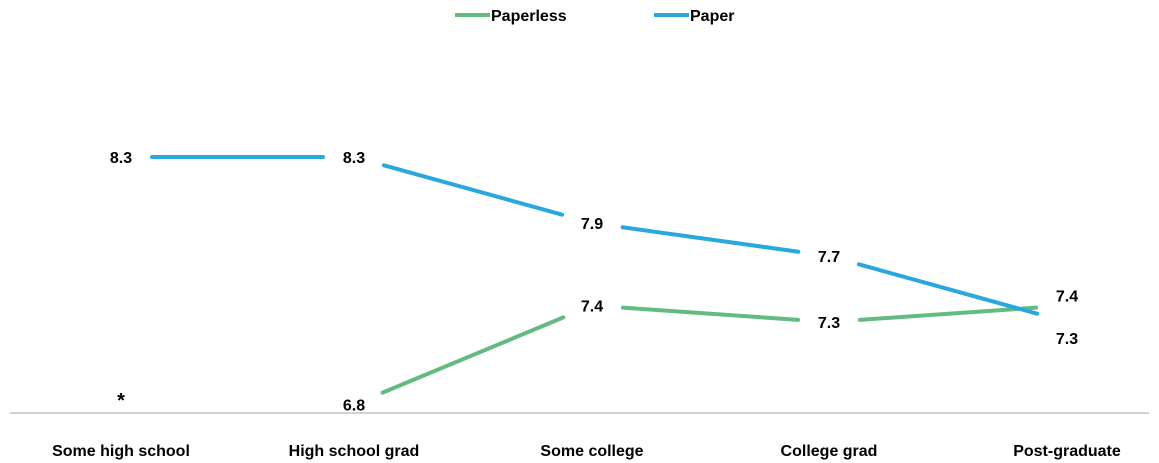 The width and height of the screenshot is (1159, 463). What do you see at coordinates (712, 16) in the screenshot?
I see `legend-label-paper: Paper` at bounding box center [712, 16].